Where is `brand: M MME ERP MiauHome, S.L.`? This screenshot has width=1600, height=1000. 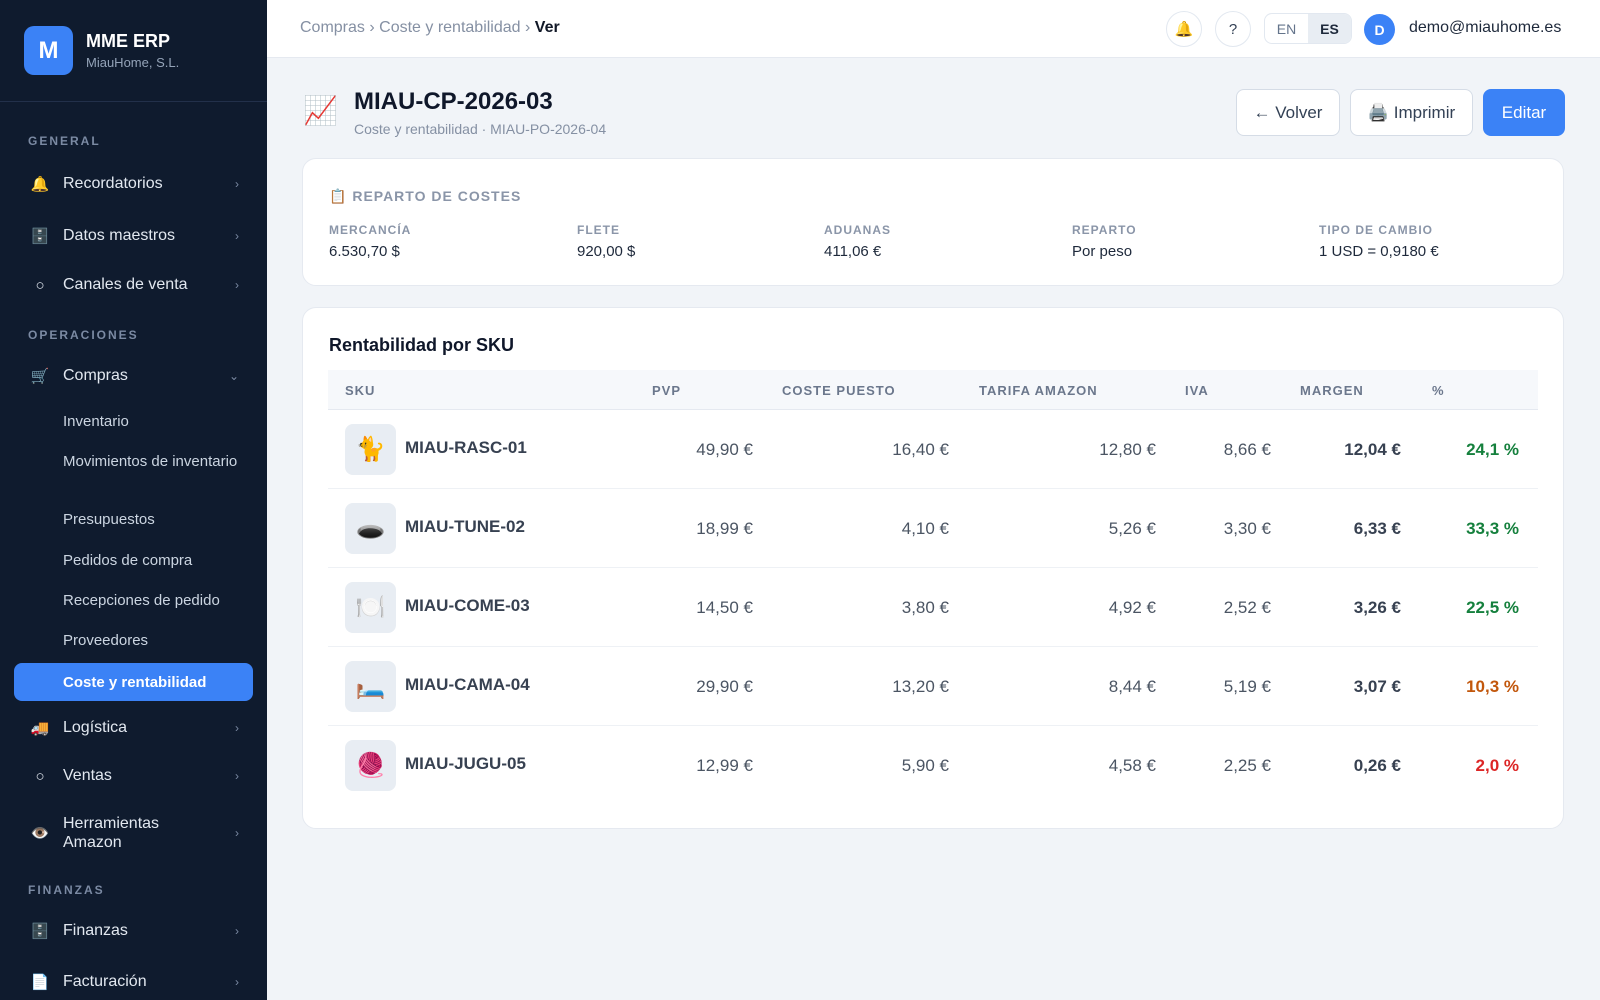
brand: M MME ERP MiauHome, S.L. is located at coordinates (133, 51).